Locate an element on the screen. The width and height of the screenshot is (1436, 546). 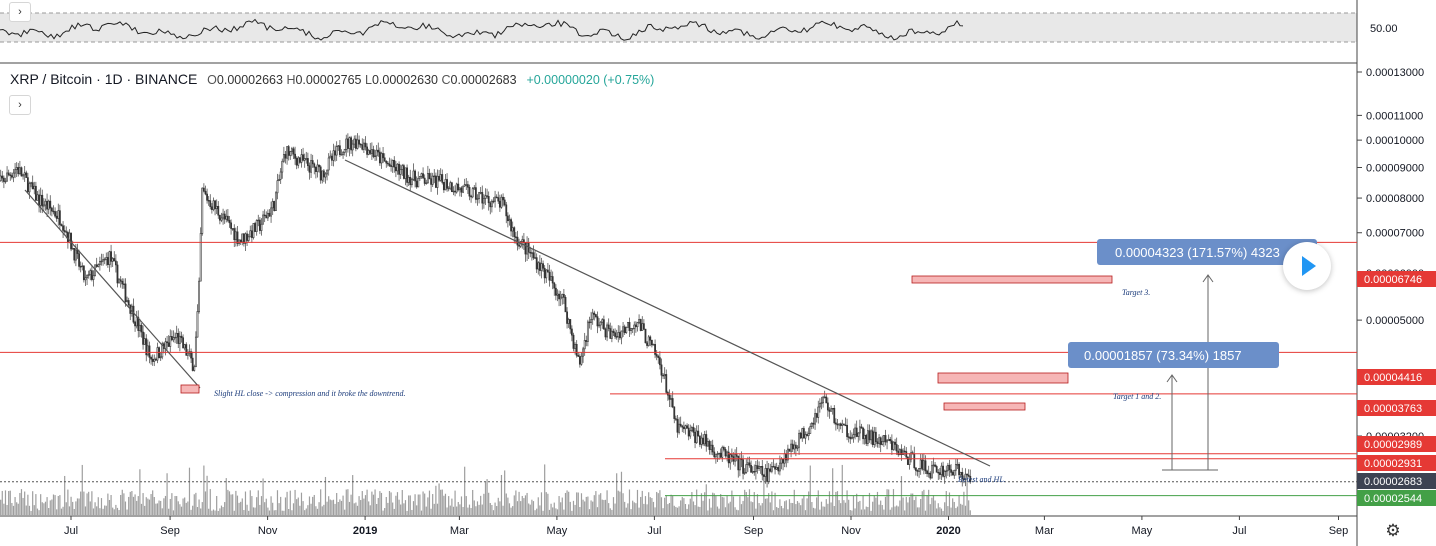
legend-collapse-button: › is located at coordinates (20, 105).